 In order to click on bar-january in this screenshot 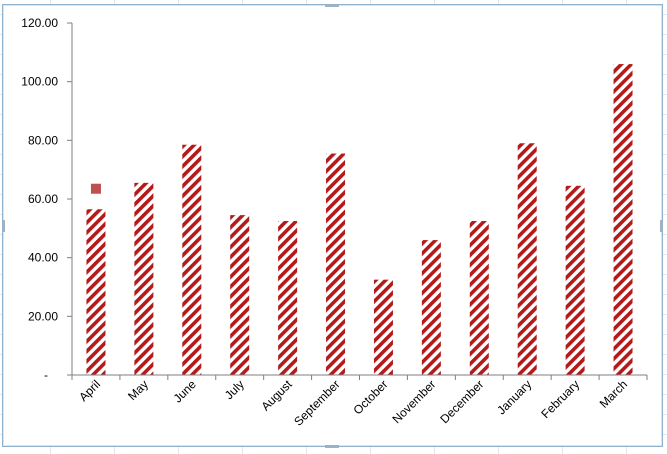, I will do `click(527, 259)`.